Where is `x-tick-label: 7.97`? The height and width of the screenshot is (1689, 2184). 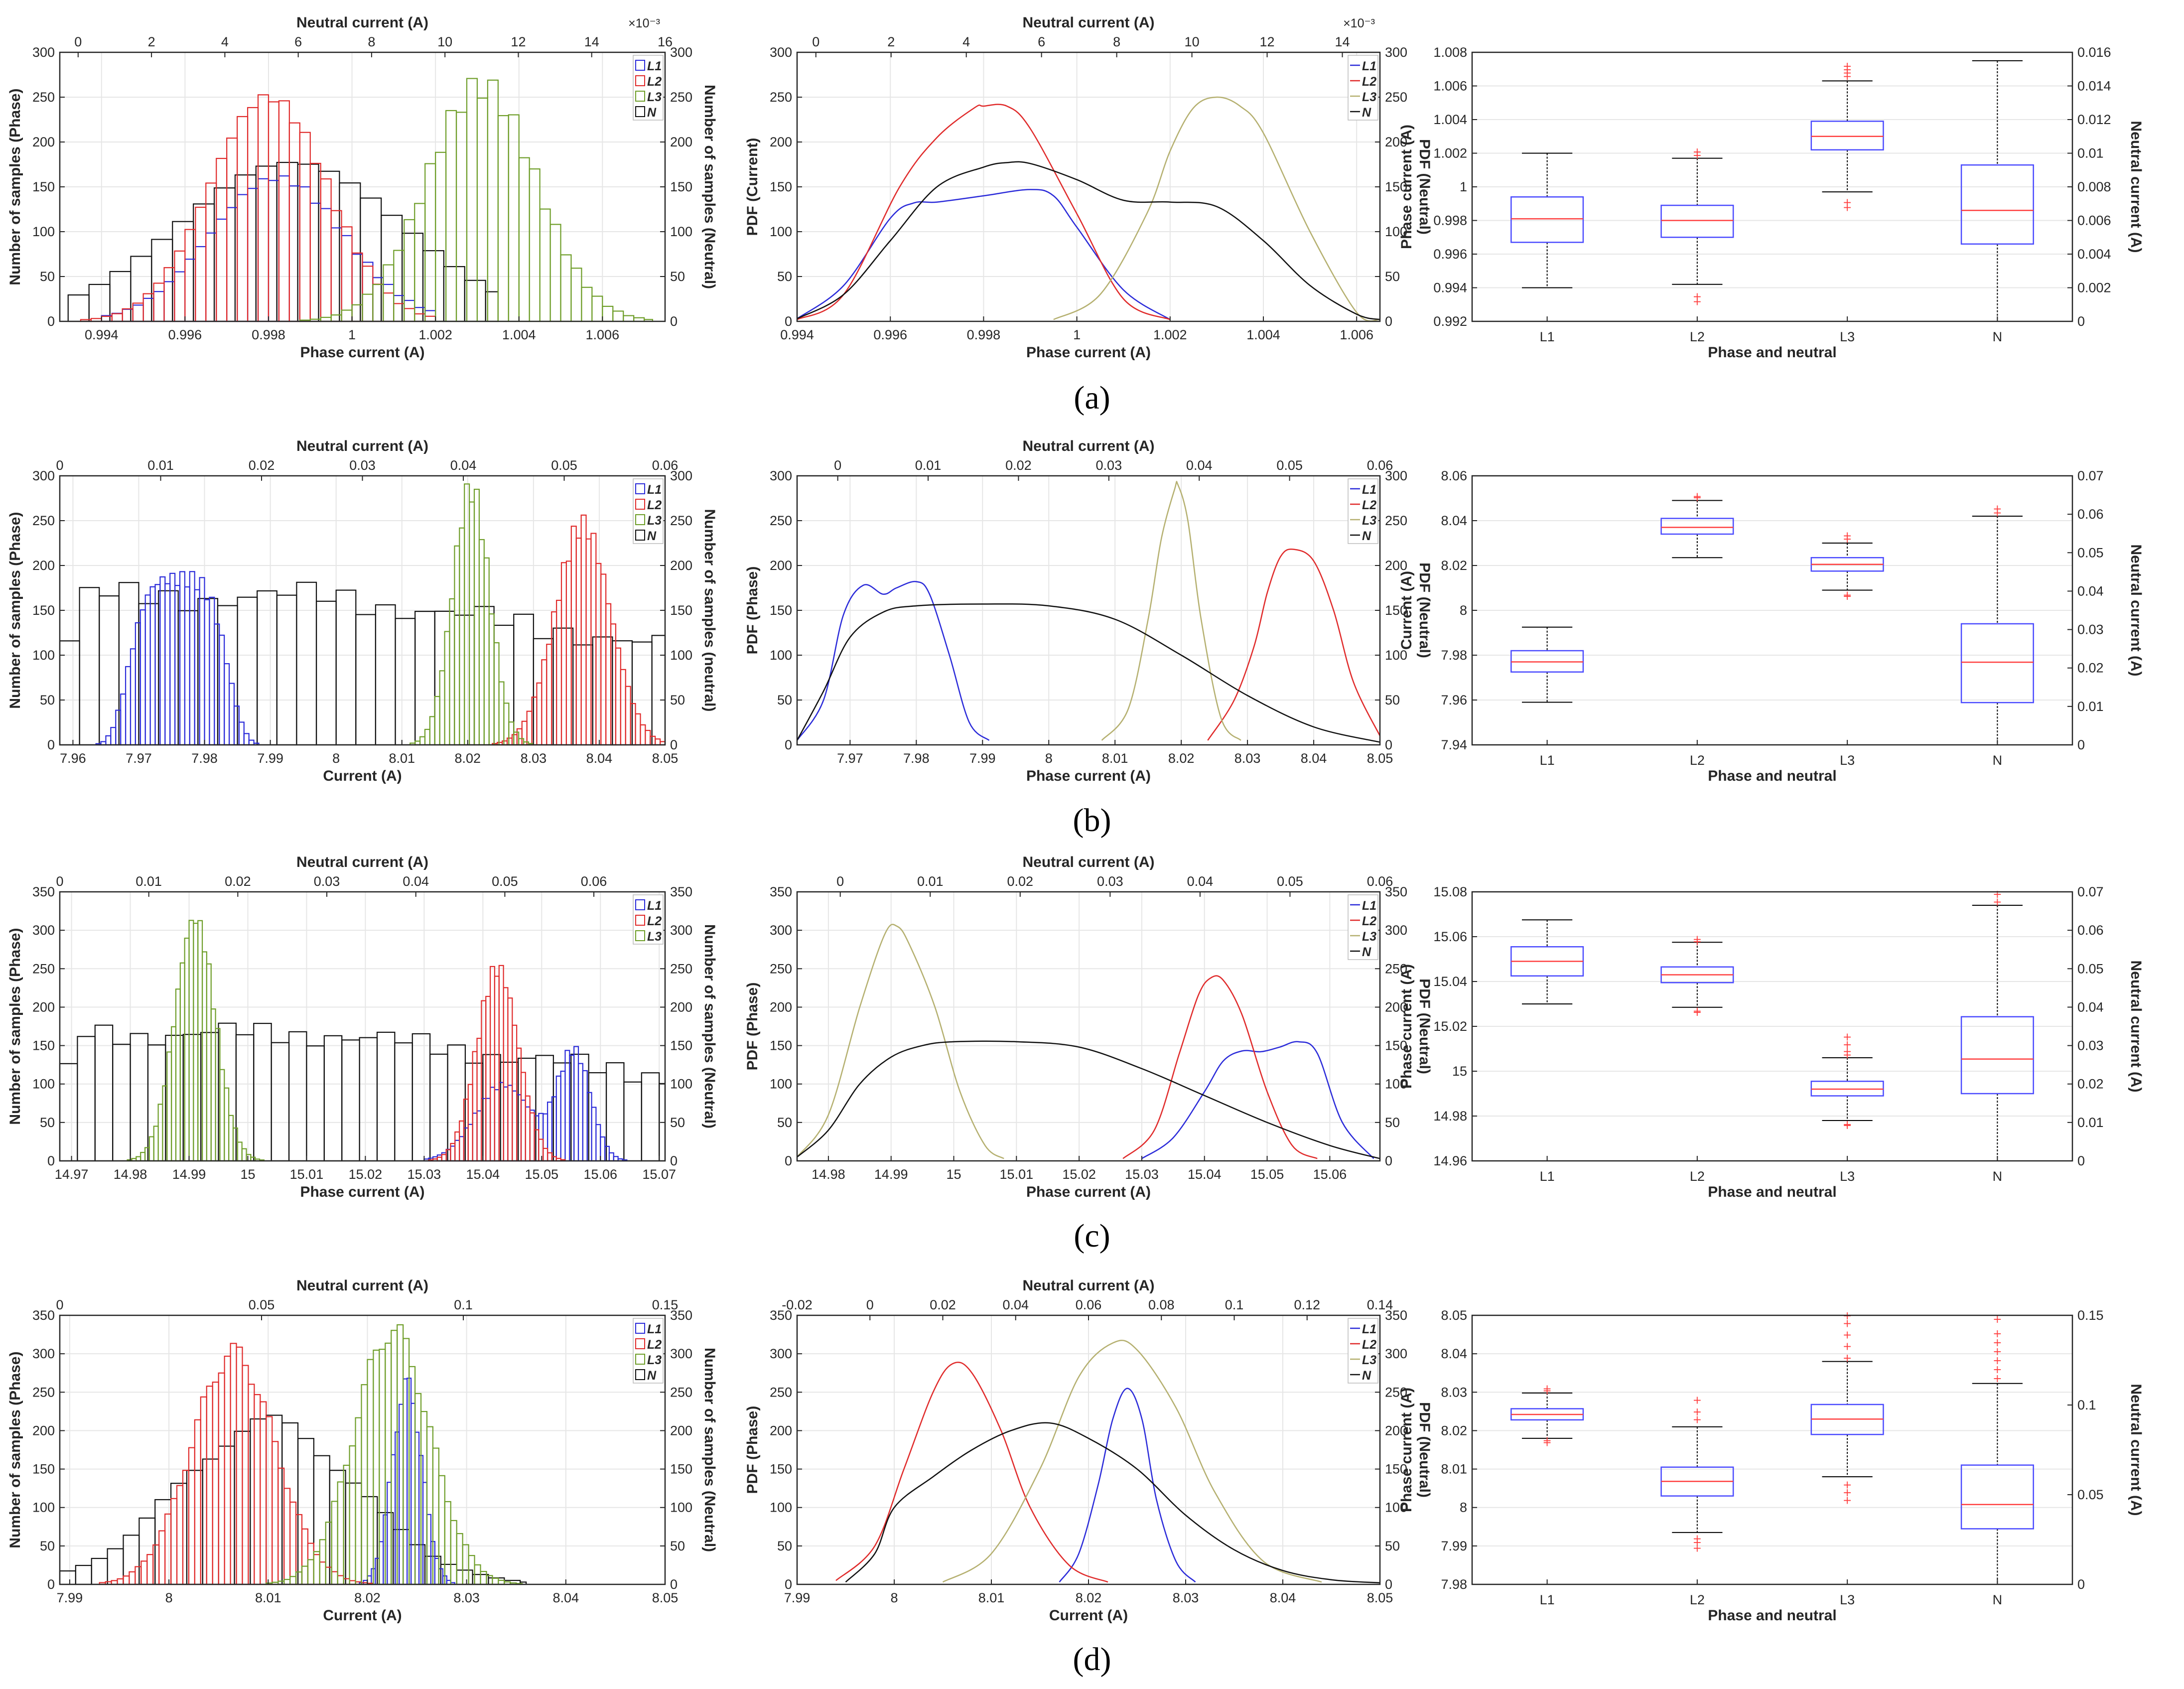
x-tick-label: 7.97 is located at coordinates (139, 758).